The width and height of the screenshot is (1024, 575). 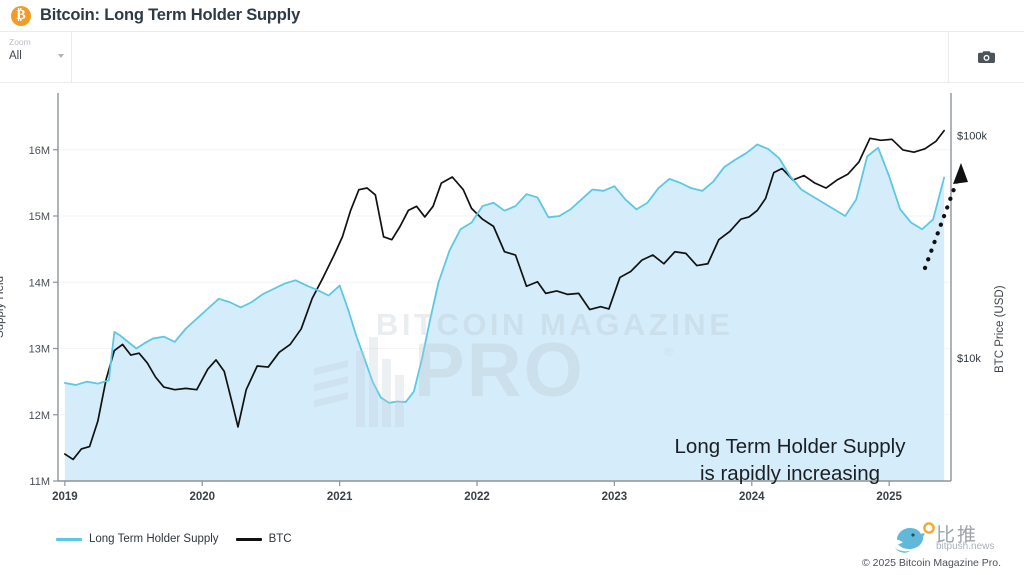 What do you see at coordinates (202, 497) in the screenshot?
I see `svg-text: 2020` at bounding box center [202, 497].